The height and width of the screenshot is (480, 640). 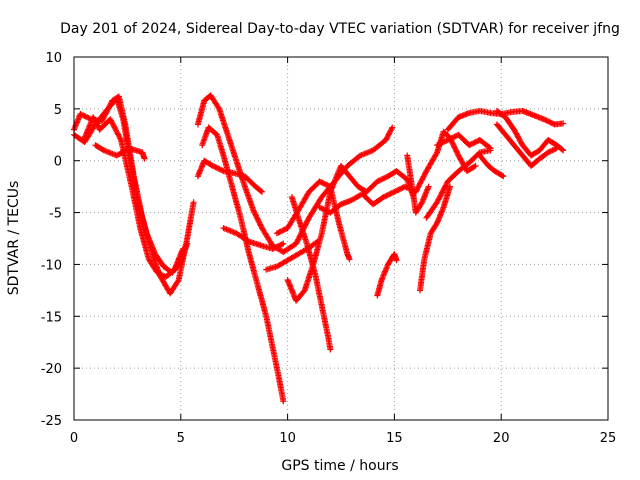 What do you see at coordinates (55, 214) in the screenshot?
I see `y-tick-label: -5` at bounding box center [55, 214].